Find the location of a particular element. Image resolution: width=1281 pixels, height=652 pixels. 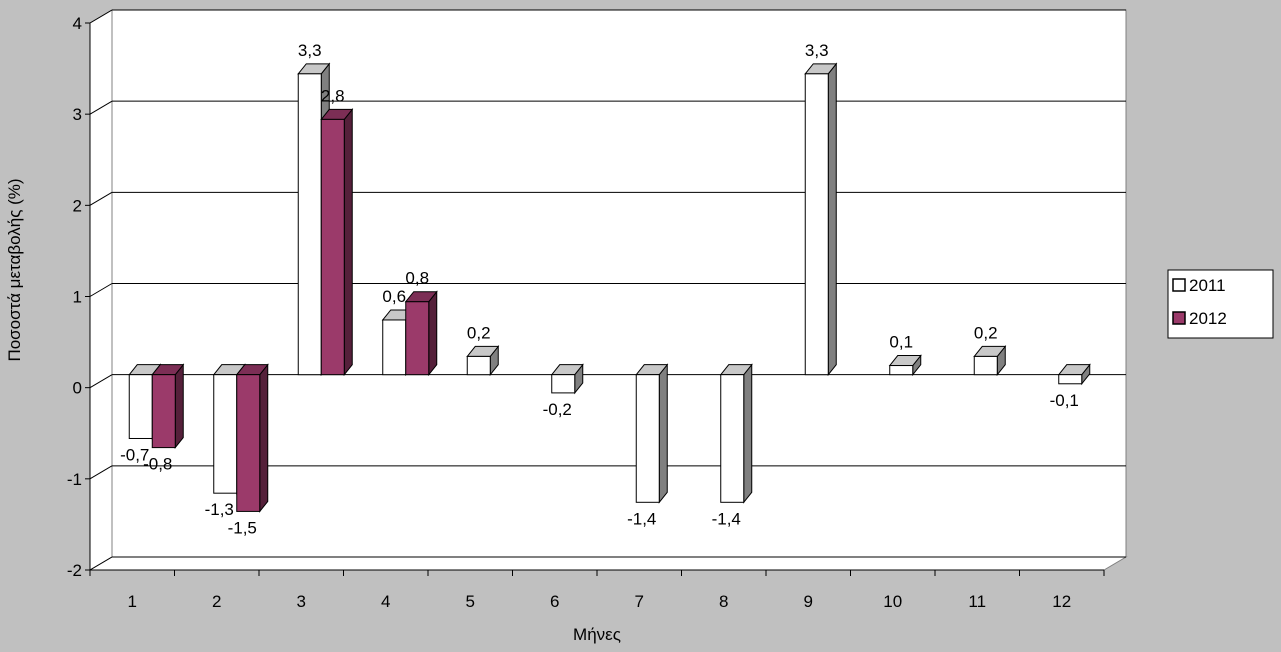

floor is located at coordinates (608, 563).